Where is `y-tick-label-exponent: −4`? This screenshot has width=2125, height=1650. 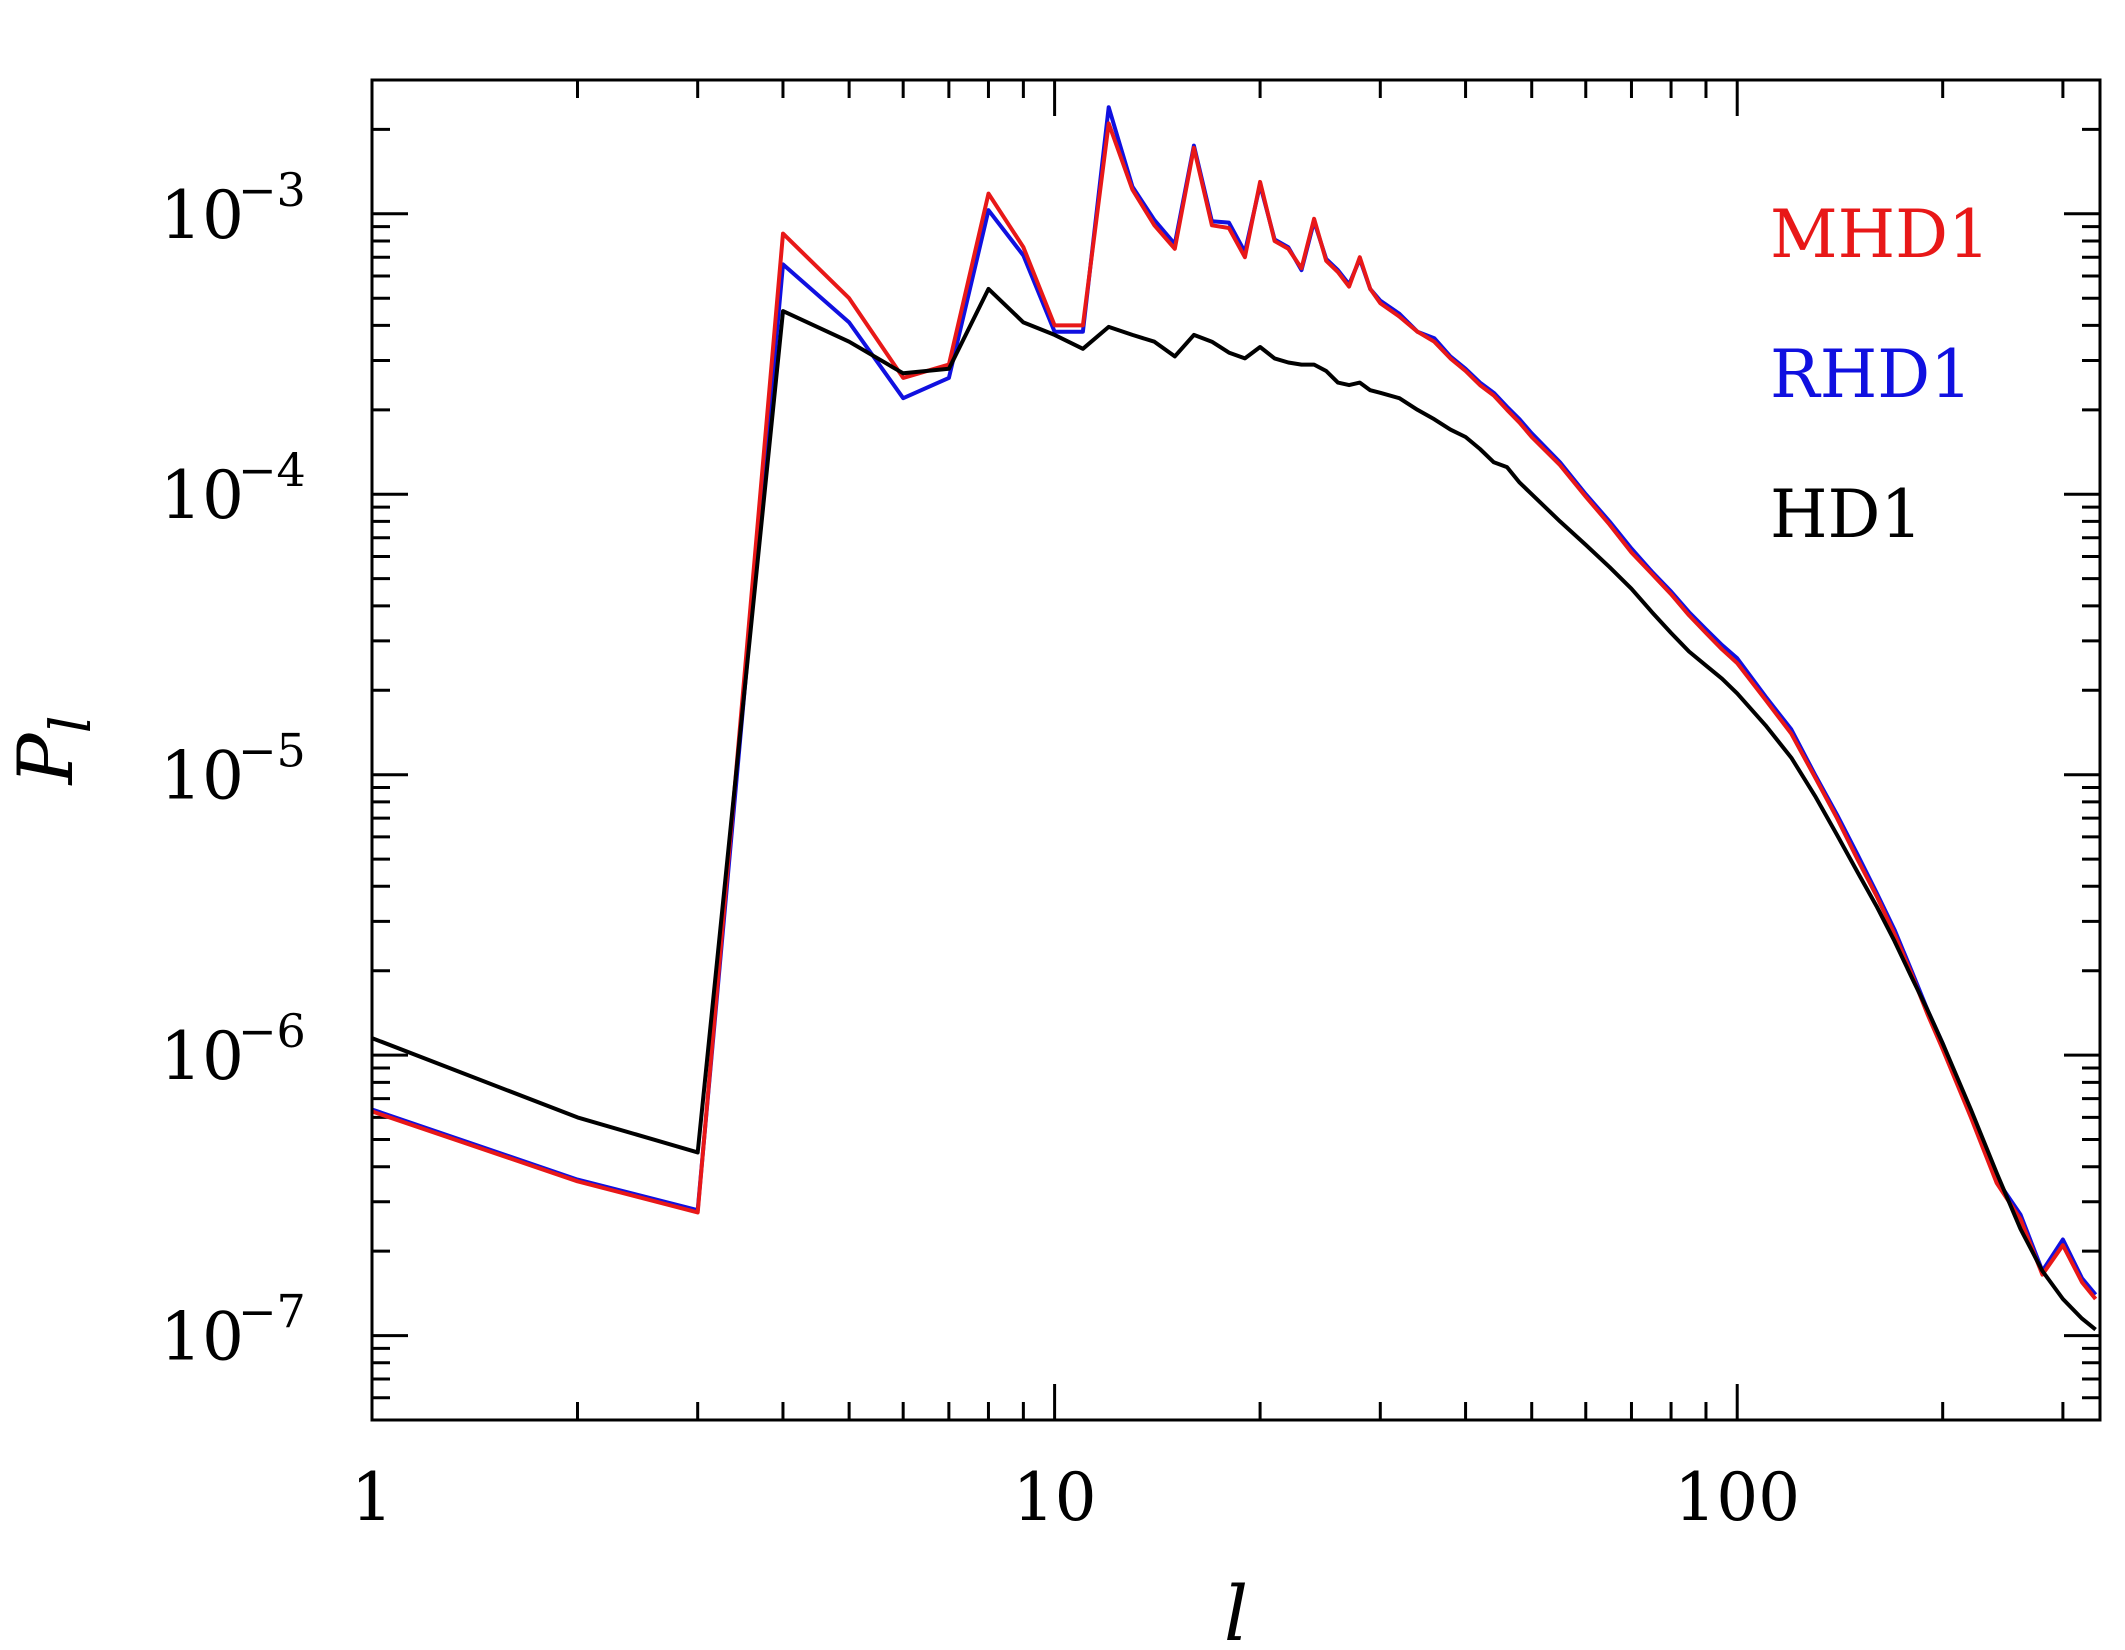
y-tick-label-exponent: −4 is located at coordinates (272, 470).